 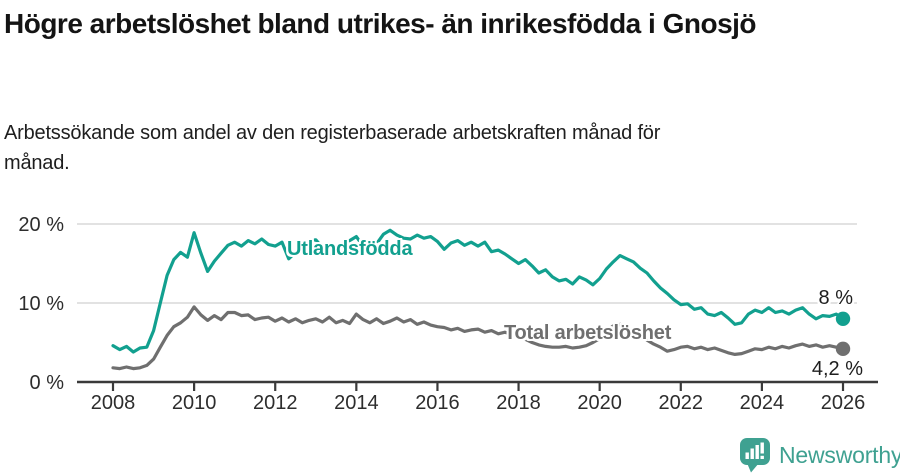 What do you see at coordinates (835, 298) in the screenshot?
I see `end-value-label-utlandsfodda: 8 %` at bounding box center [835, 298].